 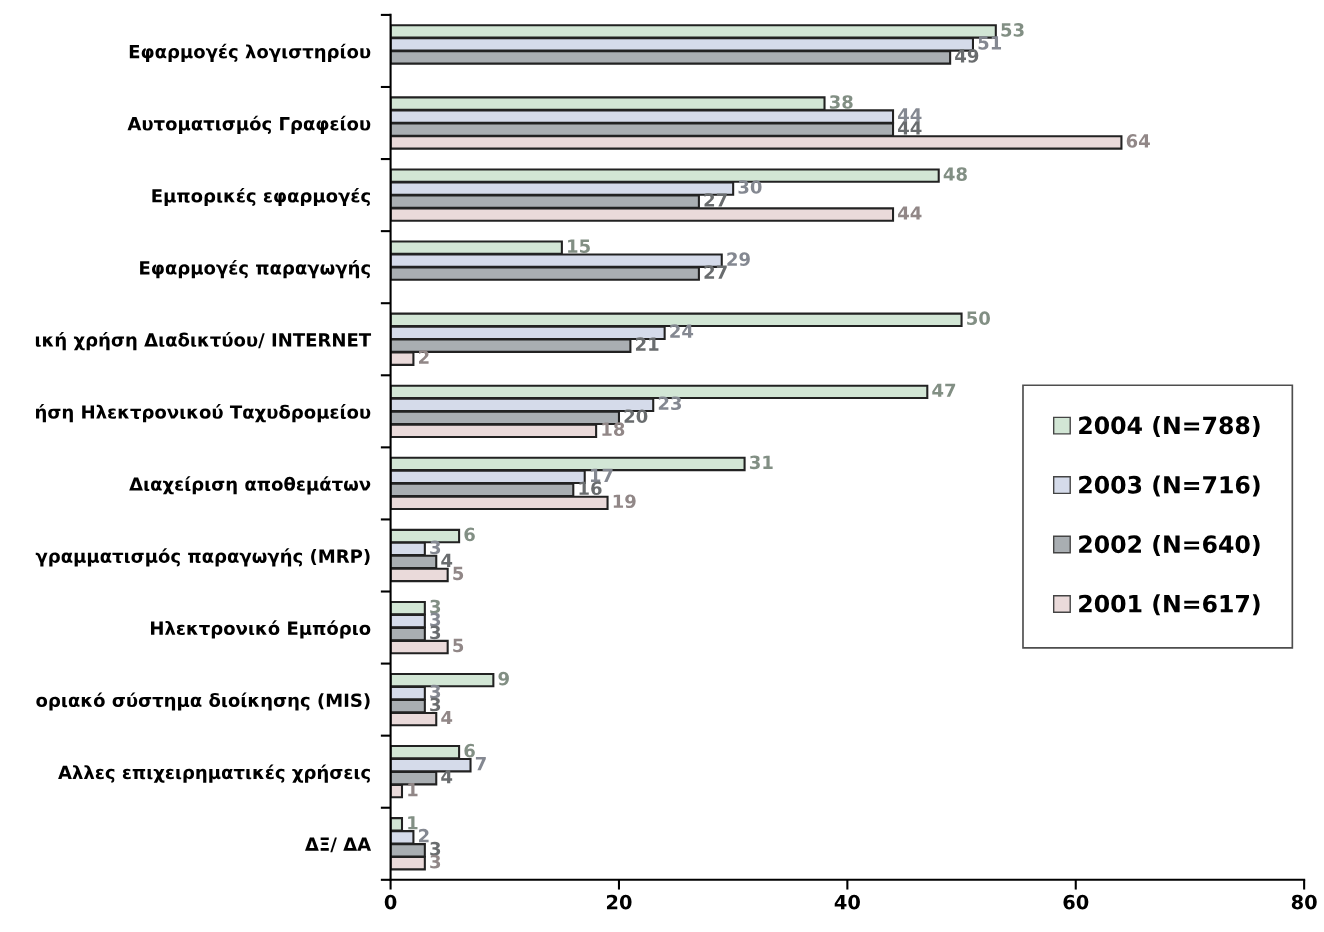 I want to click on data-label: 29, so click(x=738, y=259).